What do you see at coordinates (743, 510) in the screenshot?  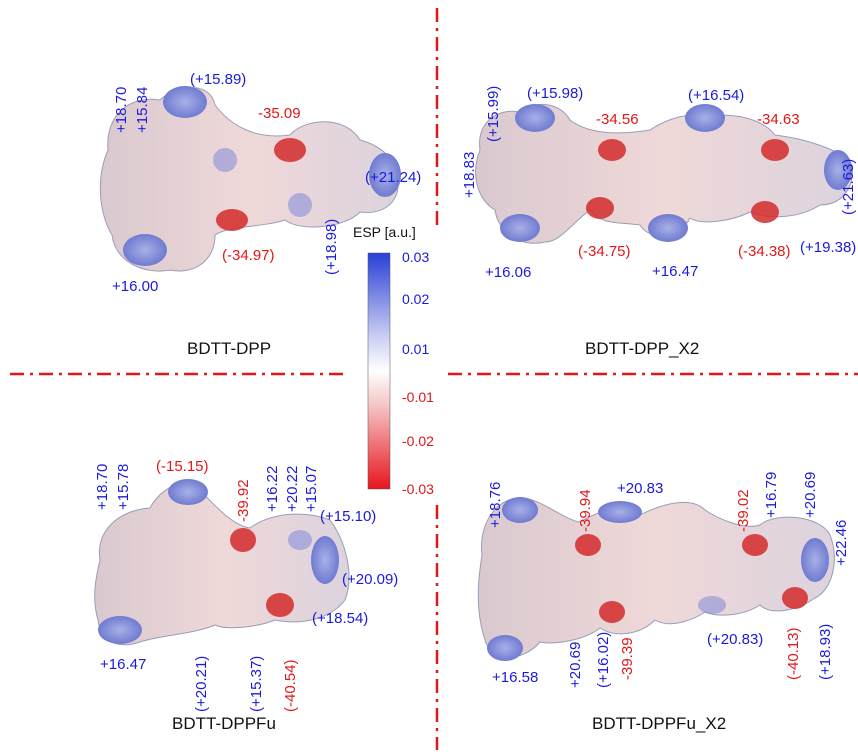 I see `esp-label: -39.02` at bounding box center [743, 510].